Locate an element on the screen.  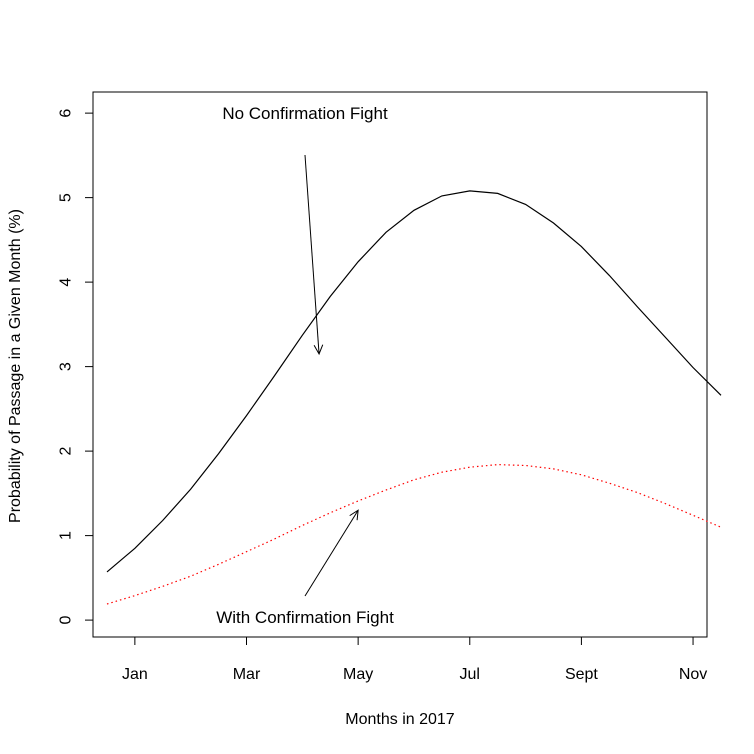
x-axis: Jan Mar May Jul Sept Nov is located at coordinates (414, 660).